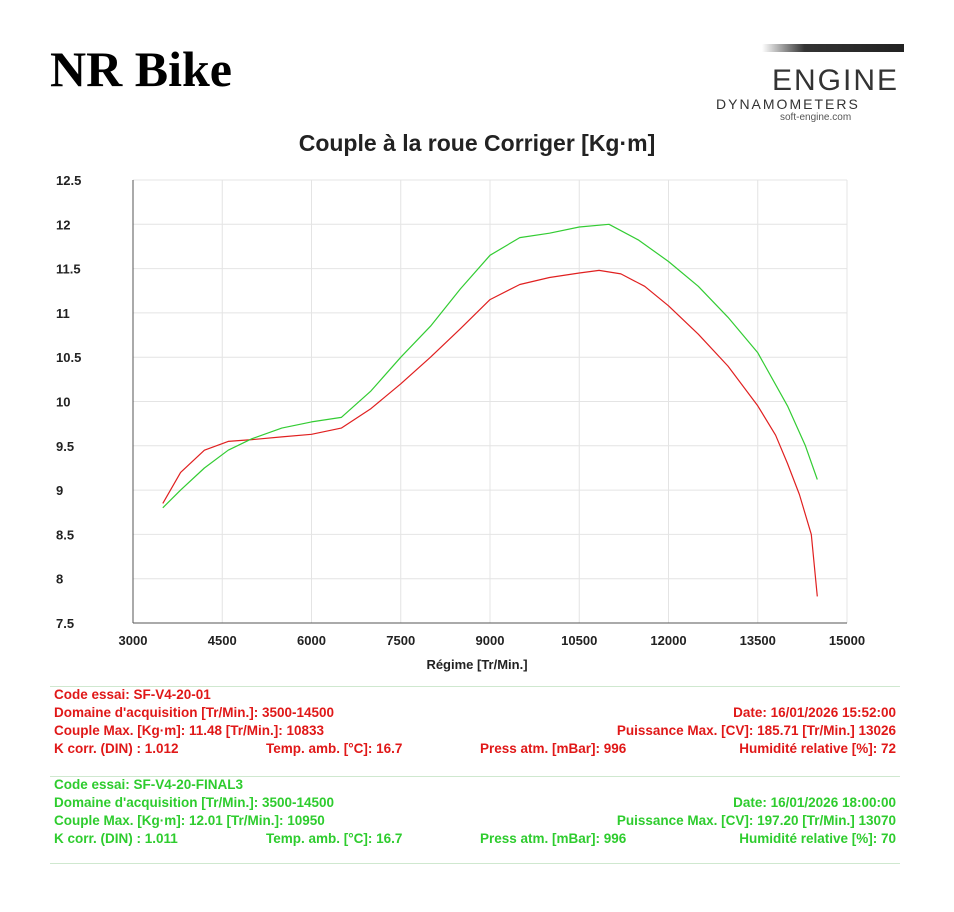 This screenshot has width=954, height=912. Describe the element at coordinates (63, 402) in the screenshot. I see `y-tick-label: 10` at that location.